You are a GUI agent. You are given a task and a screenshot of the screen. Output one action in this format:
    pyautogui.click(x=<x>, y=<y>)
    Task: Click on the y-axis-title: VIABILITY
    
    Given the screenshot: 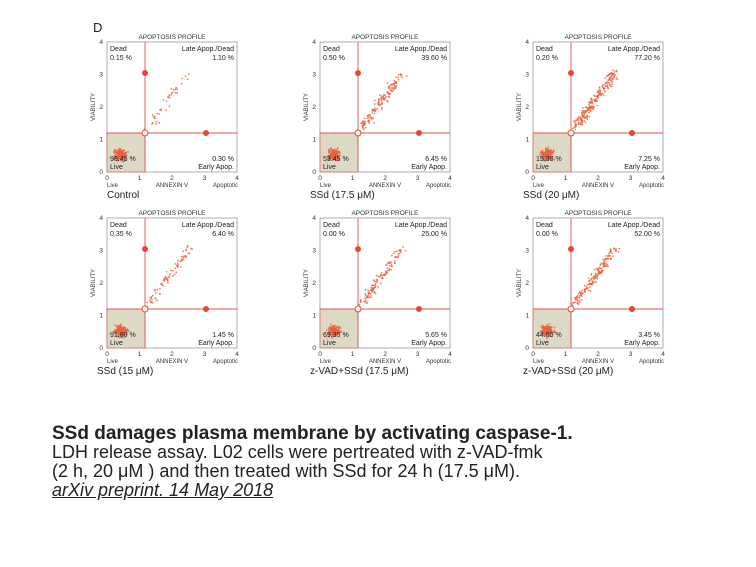 What is the action you would take?
    pyautogui.click(x=94, y=107)
    